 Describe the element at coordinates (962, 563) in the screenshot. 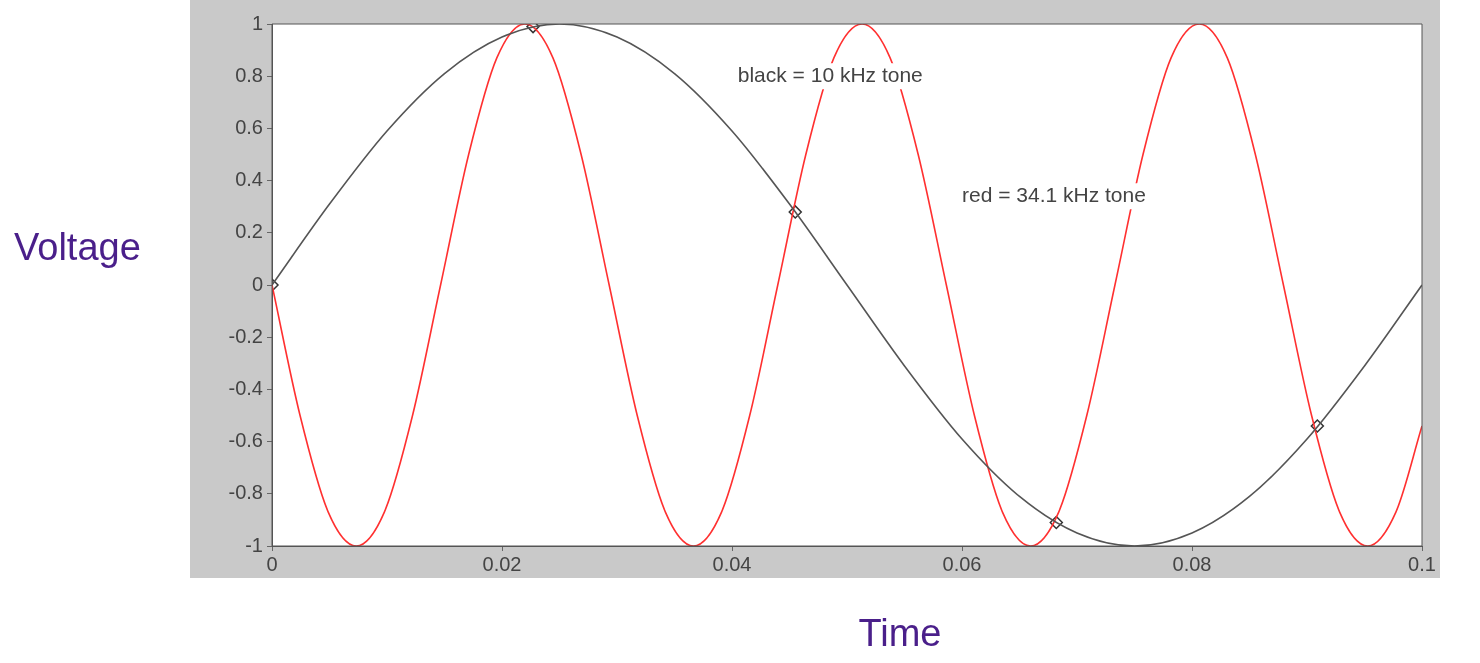

I see `x-tick-label: 0.06` at that location.